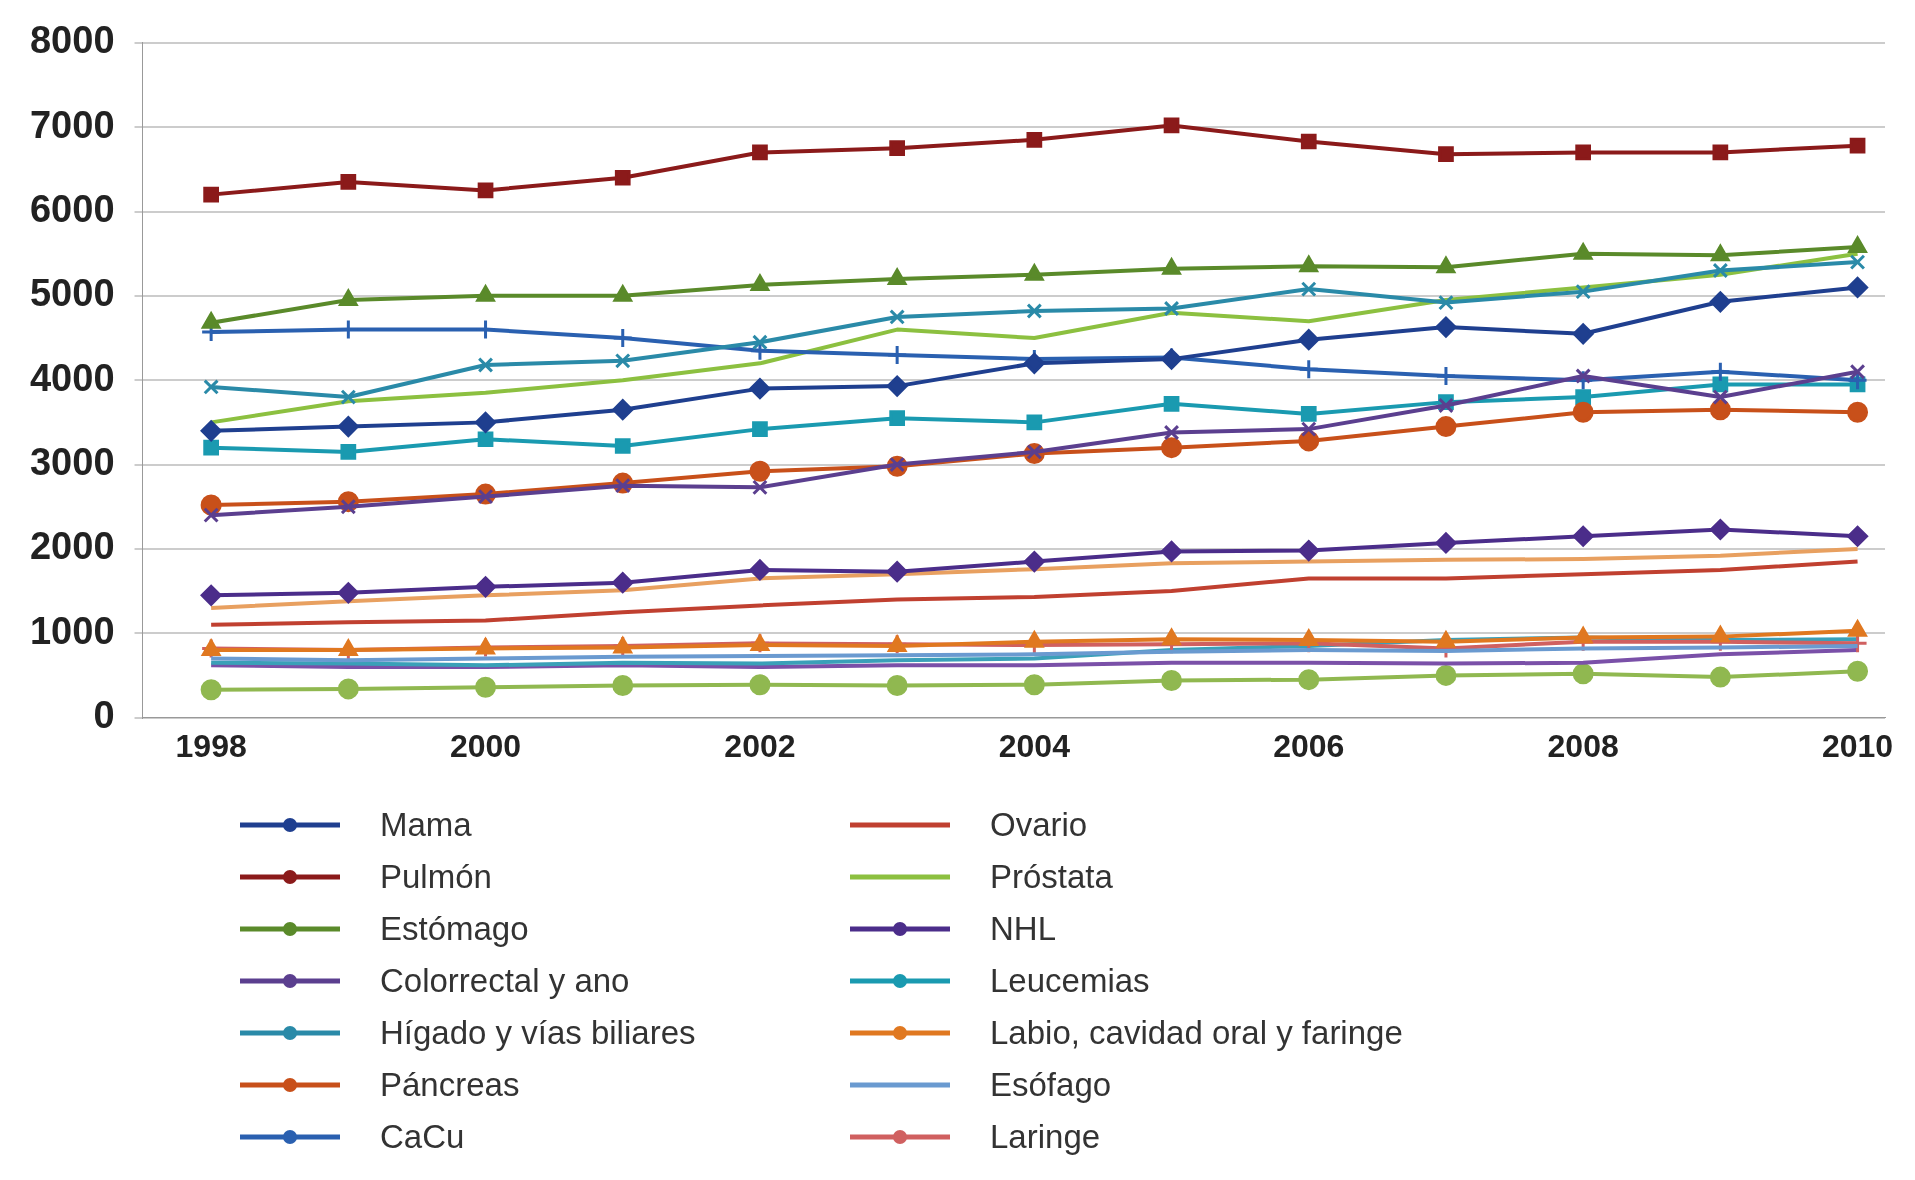 The height and width of the screenshot is (1180, 1915). What do you see at coordinates (422, 1137) in the screenshot?
I see `legend-label: CaCu` at bounding box center [422, 1137].